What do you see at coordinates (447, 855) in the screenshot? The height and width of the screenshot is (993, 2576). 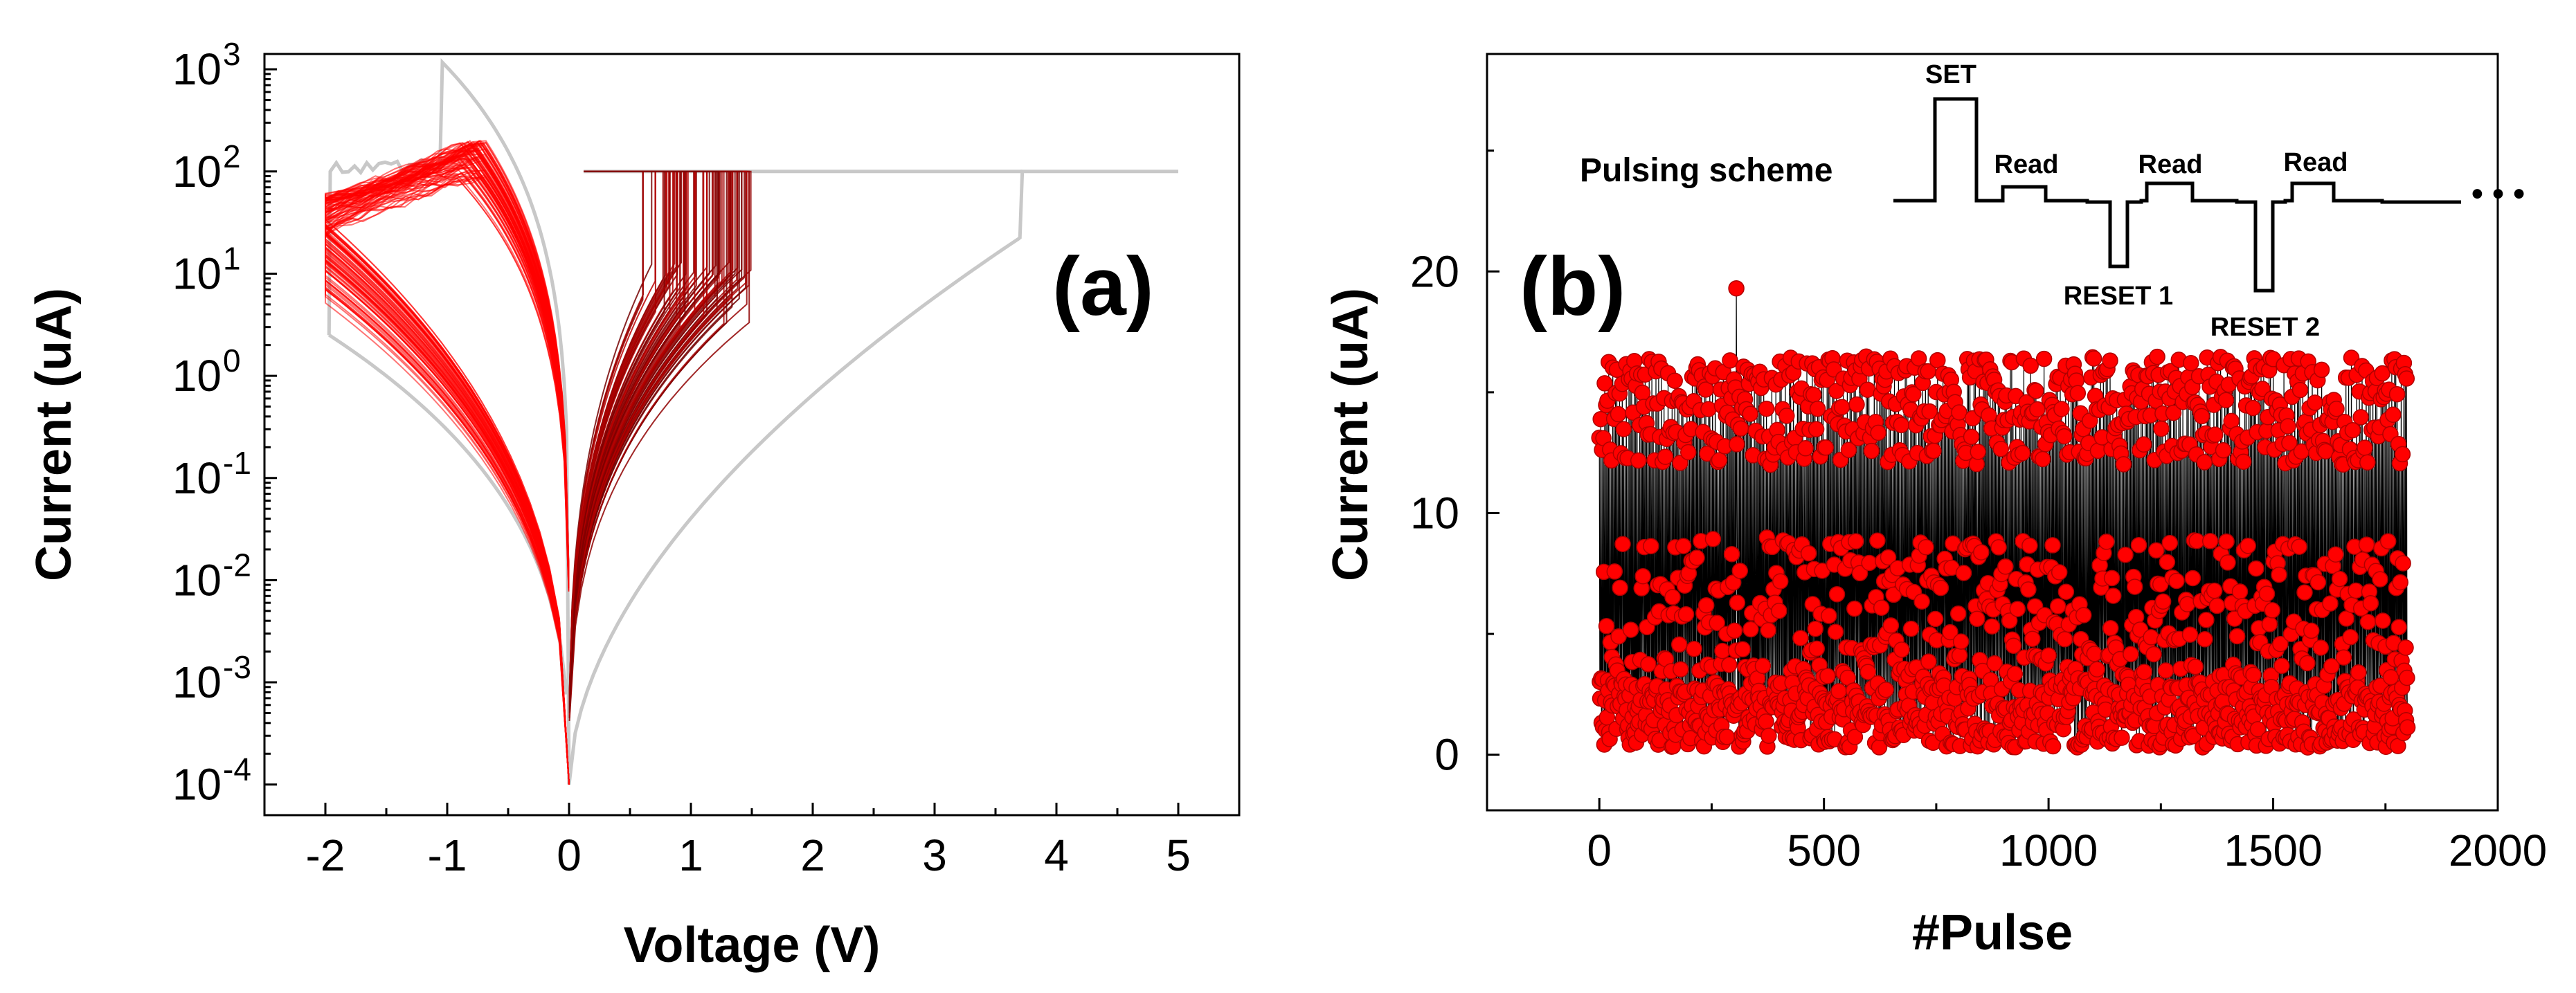 I see `x-tick-label: -1` at bounding box center [447, 855].